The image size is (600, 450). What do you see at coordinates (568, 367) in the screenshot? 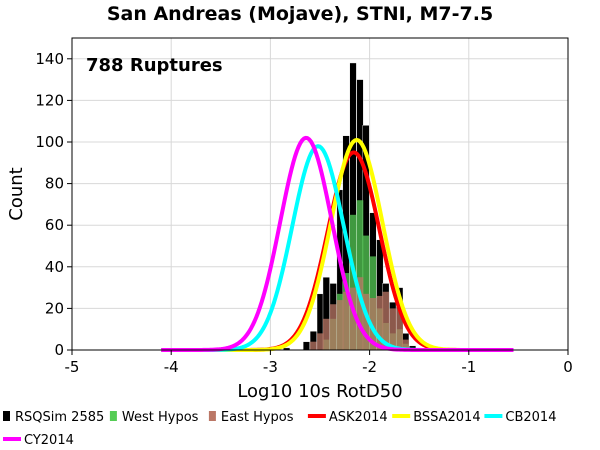
I see `x-tick-label: 0` at bounding box center [568, 367].